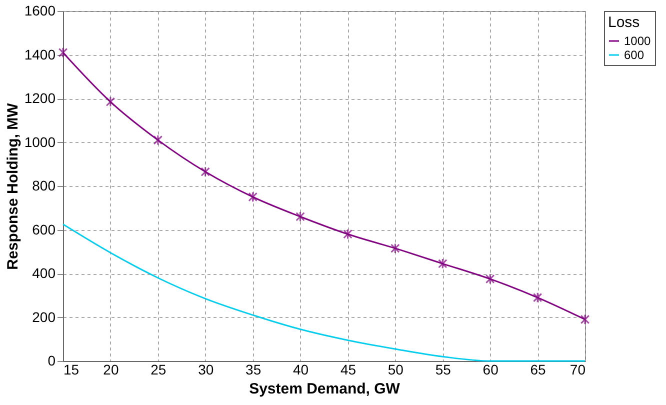 The image size is (666, 405). What do you see at coordinates (111, 370) in the screenshot?
I see `x-tick-label: 20` at bounding box center [111, 370].